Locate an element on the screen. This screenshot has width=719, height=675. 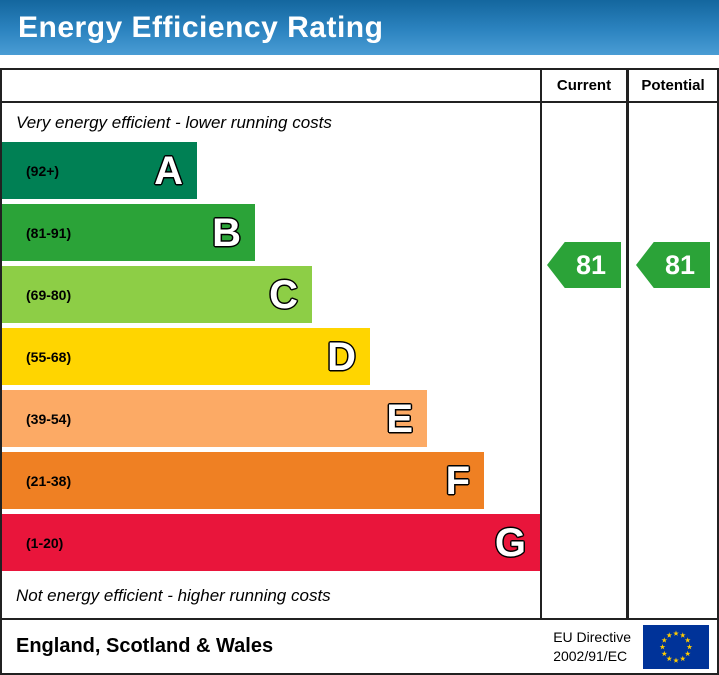
band-row-c: (69-80) C is located at coordinates (271, 294).